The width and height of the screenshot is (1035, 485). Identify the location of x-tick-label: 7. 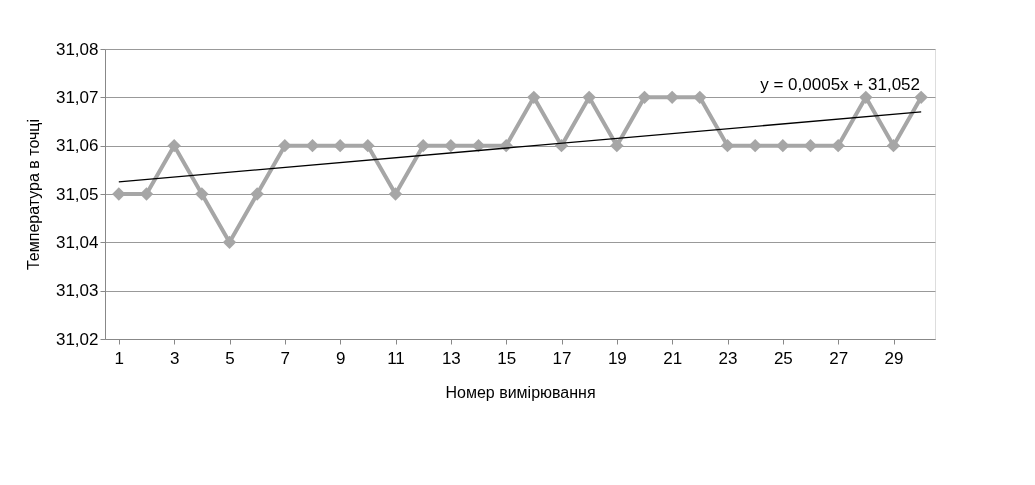
(285, 358).